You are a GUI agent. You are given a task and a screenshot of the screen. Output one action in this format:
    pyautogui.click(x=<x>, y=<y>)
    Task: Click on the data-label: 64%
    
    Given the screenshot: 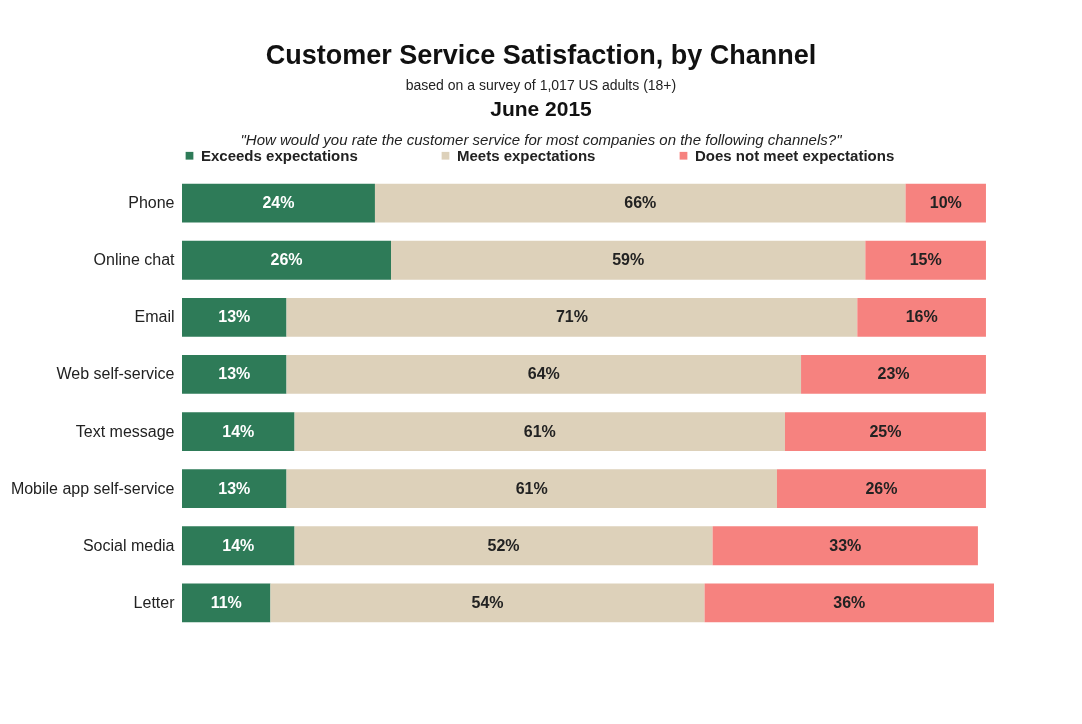 What is the action you would take?
    pyautogui.click(x=543, y=374)
    